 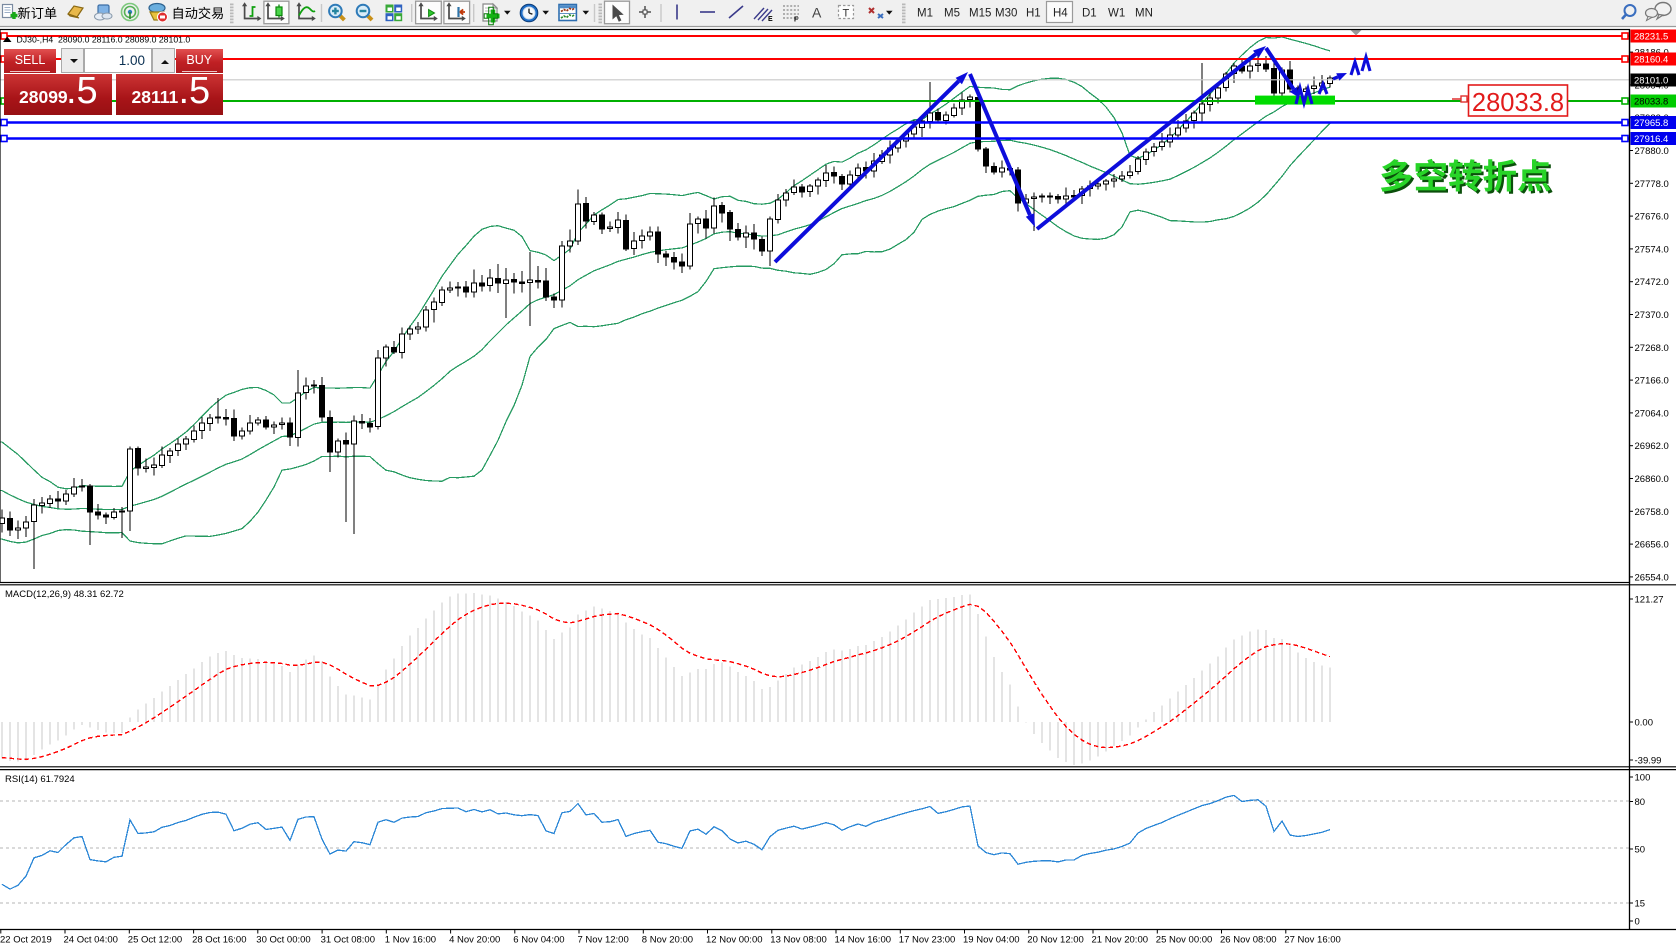 I want to click on svg-text: 25 Oct 12:00, so click(x=155, y=940).